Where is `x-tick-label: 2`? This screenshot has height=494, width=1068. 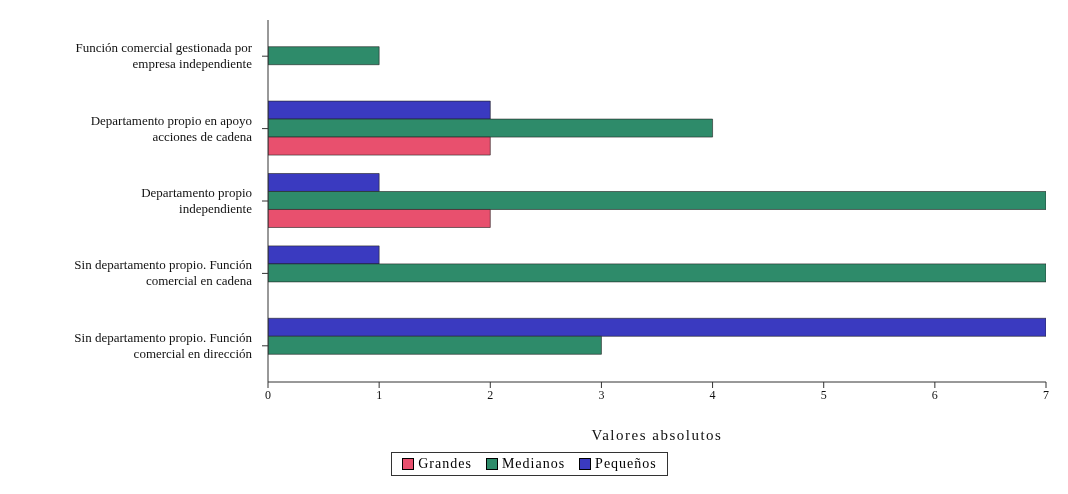 x-tick-label: 2 is located at coordinates (490, 394).